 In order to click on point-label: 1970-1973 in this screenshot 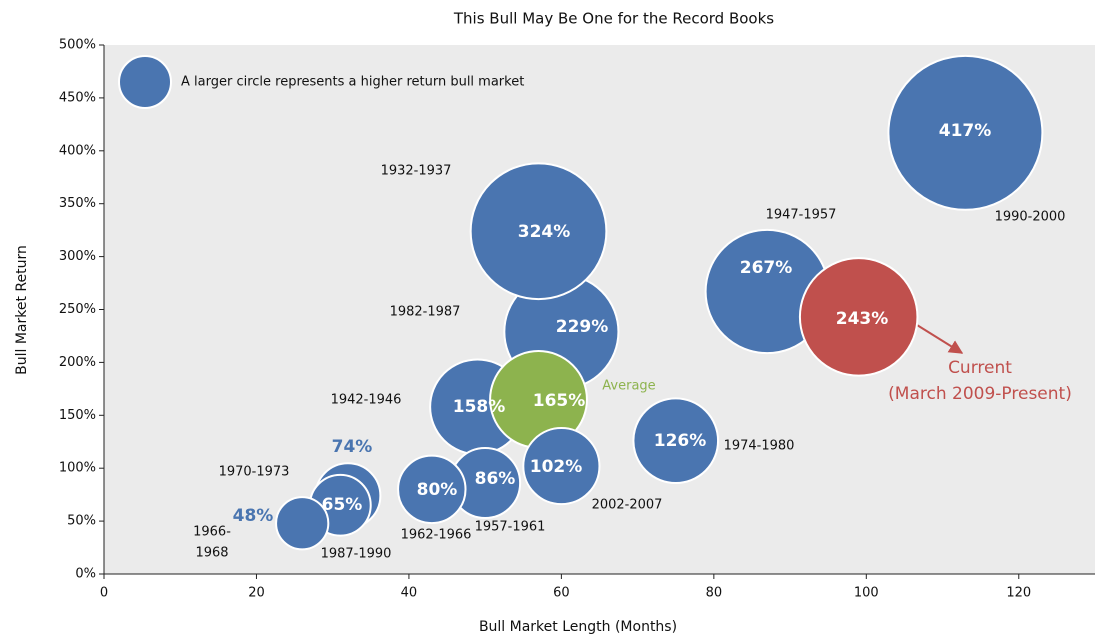, I will do `click(254, 472)`.